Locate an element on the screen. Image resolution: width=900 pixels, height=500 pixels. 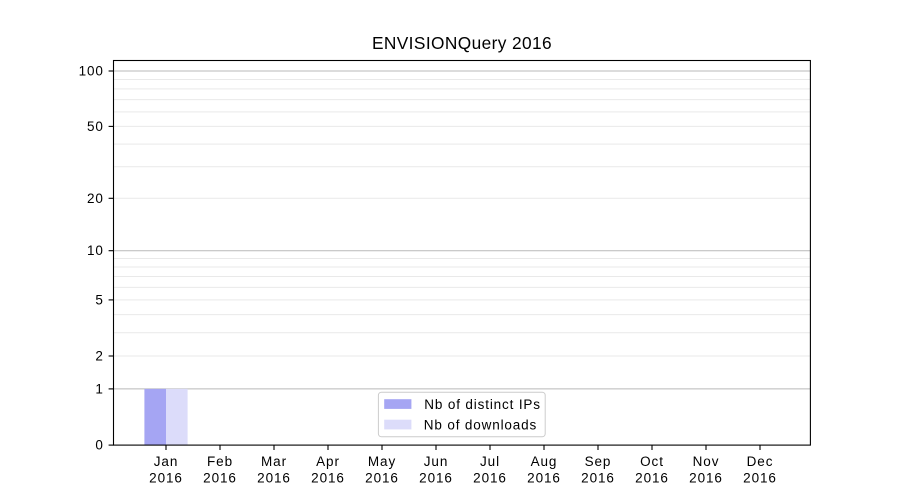
svg-text: Mar is located at coordinates (274, 461).